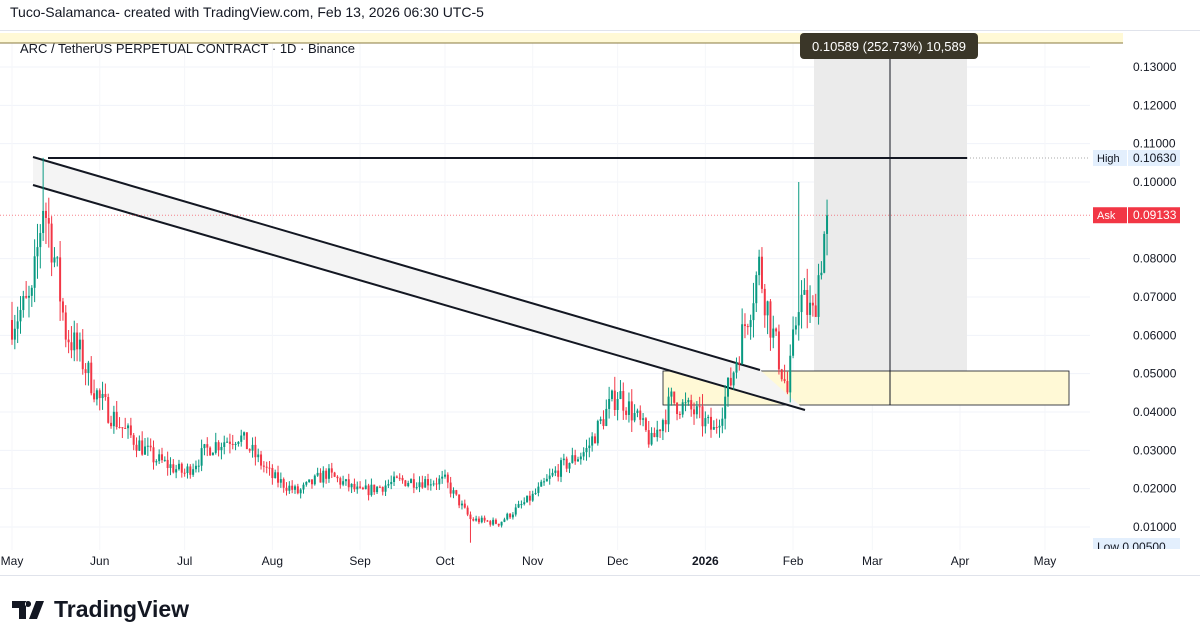  What do you see at coordinates (12, 561) in the screenshot?
I see `x-tick-label: May` at bounding box center [12, 561].